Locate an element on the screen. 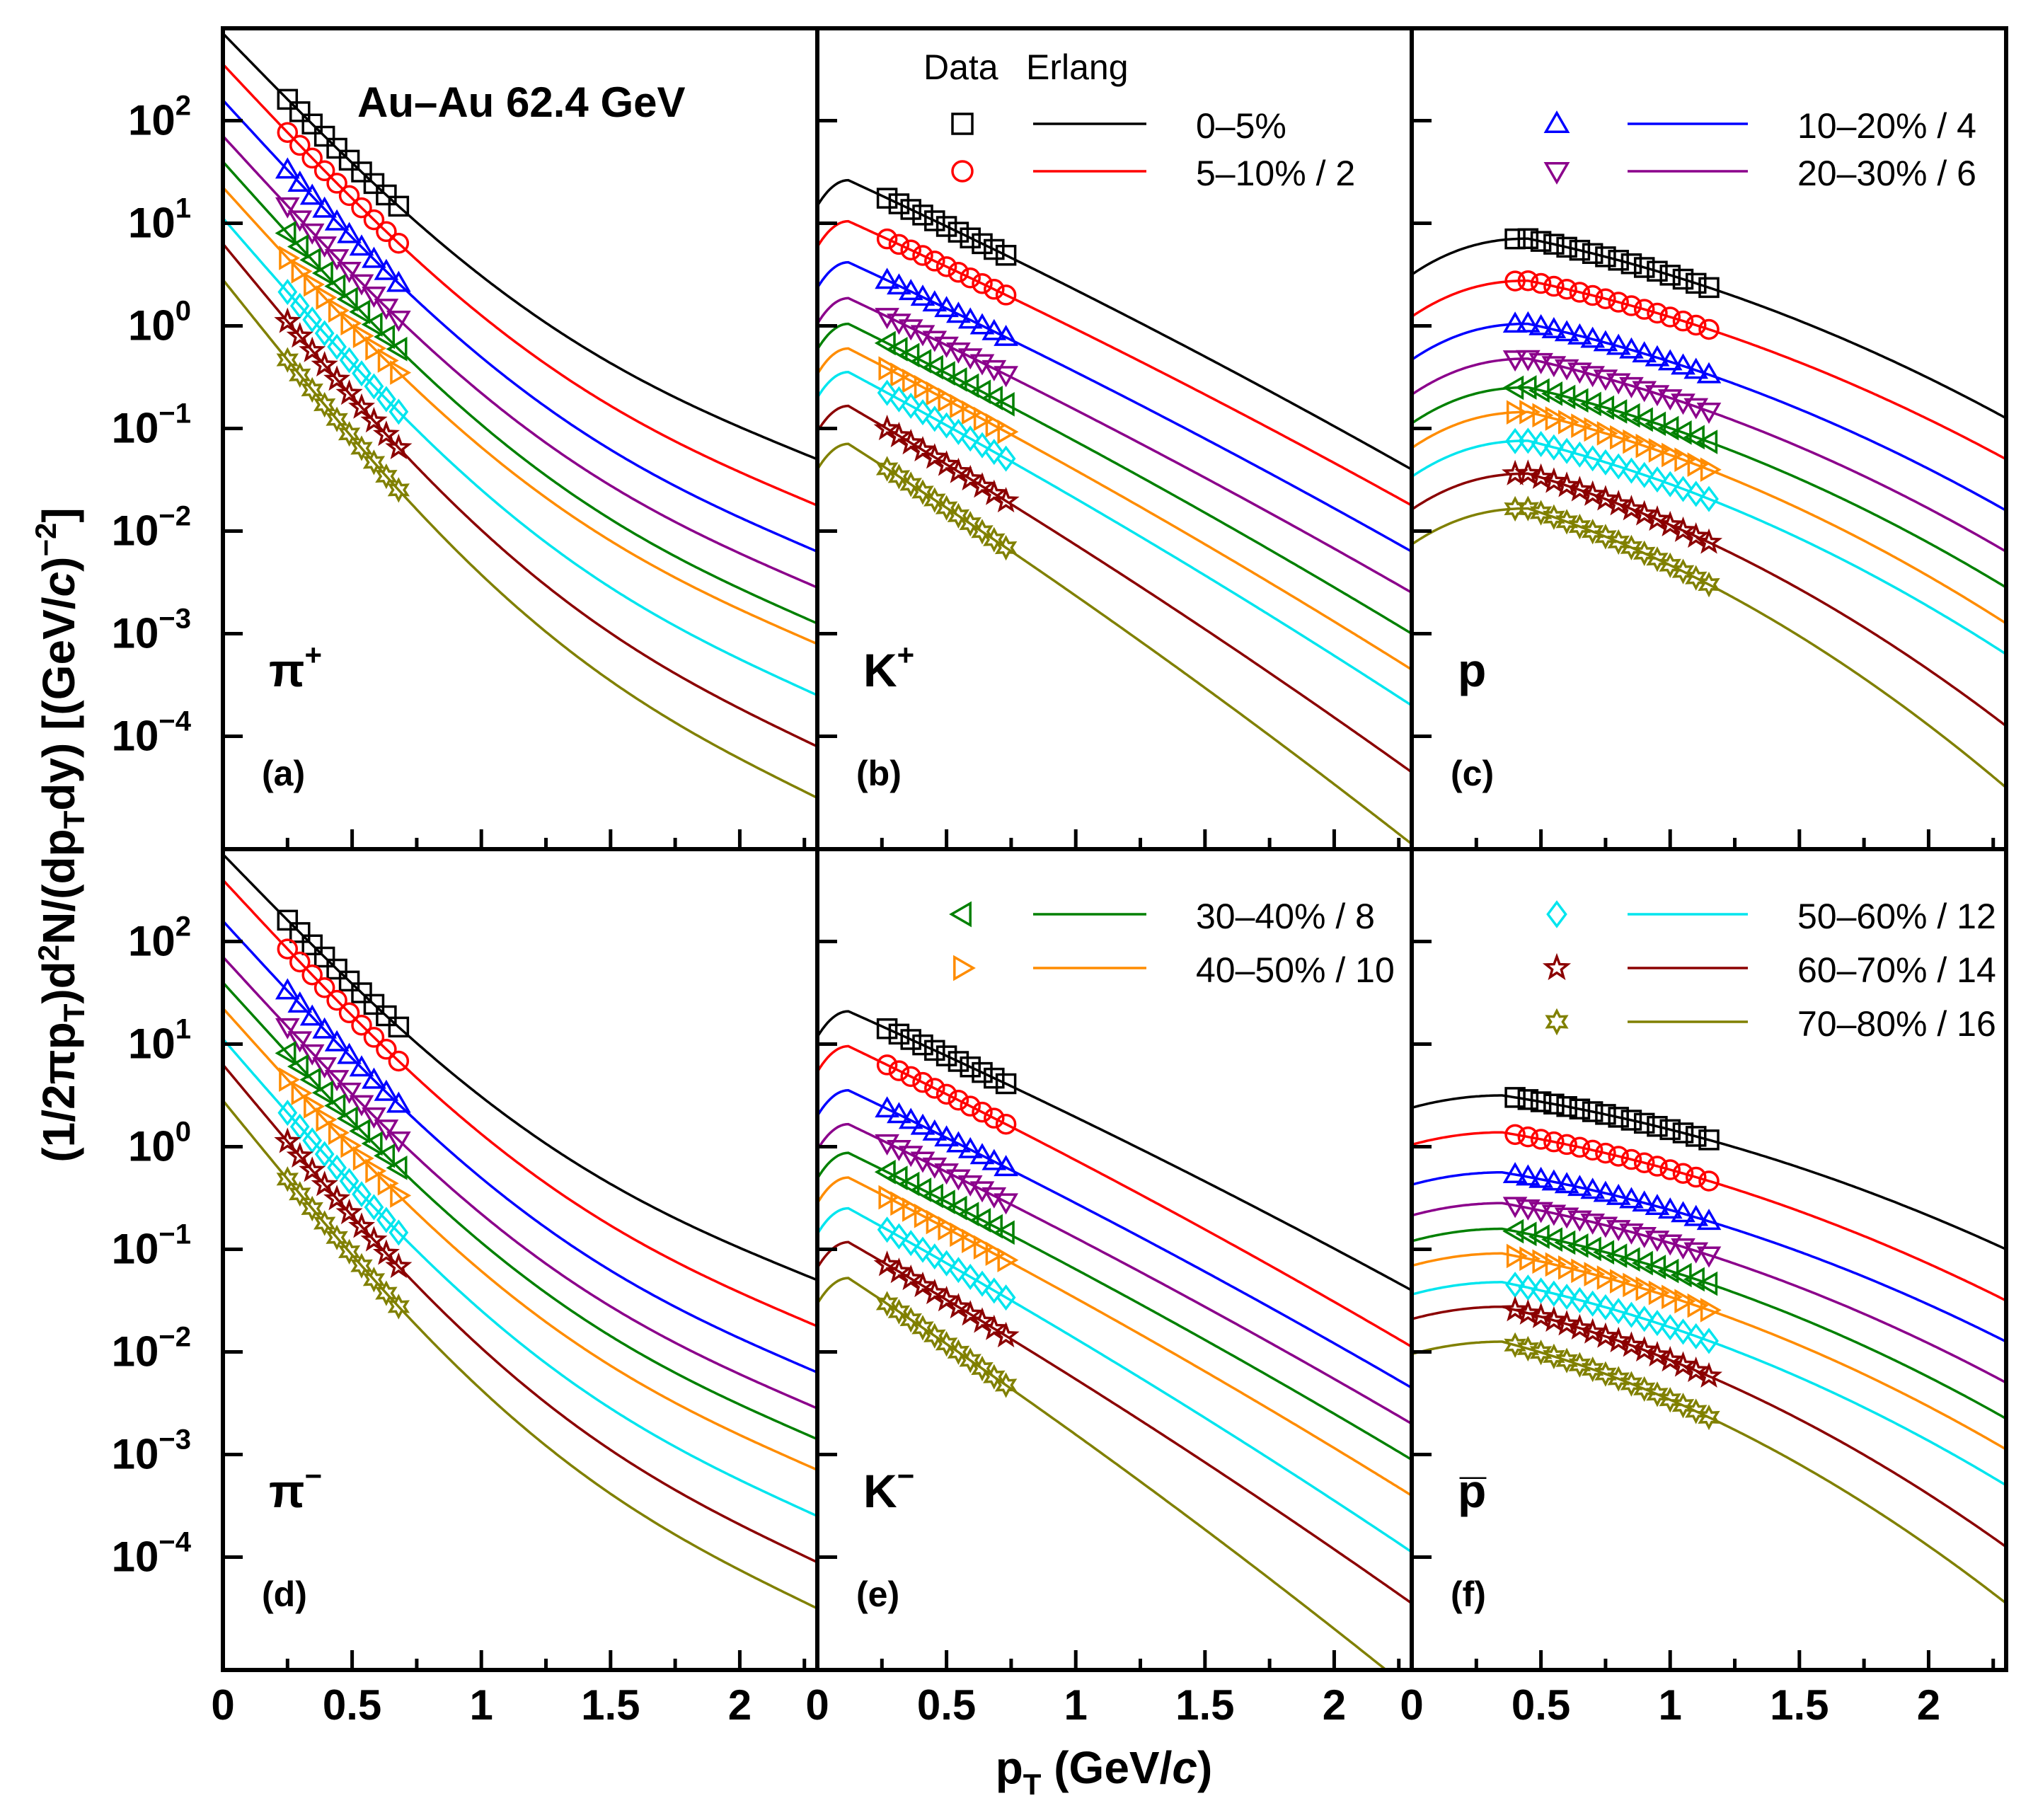  plot-area is located at coordinates (1114, 1340).